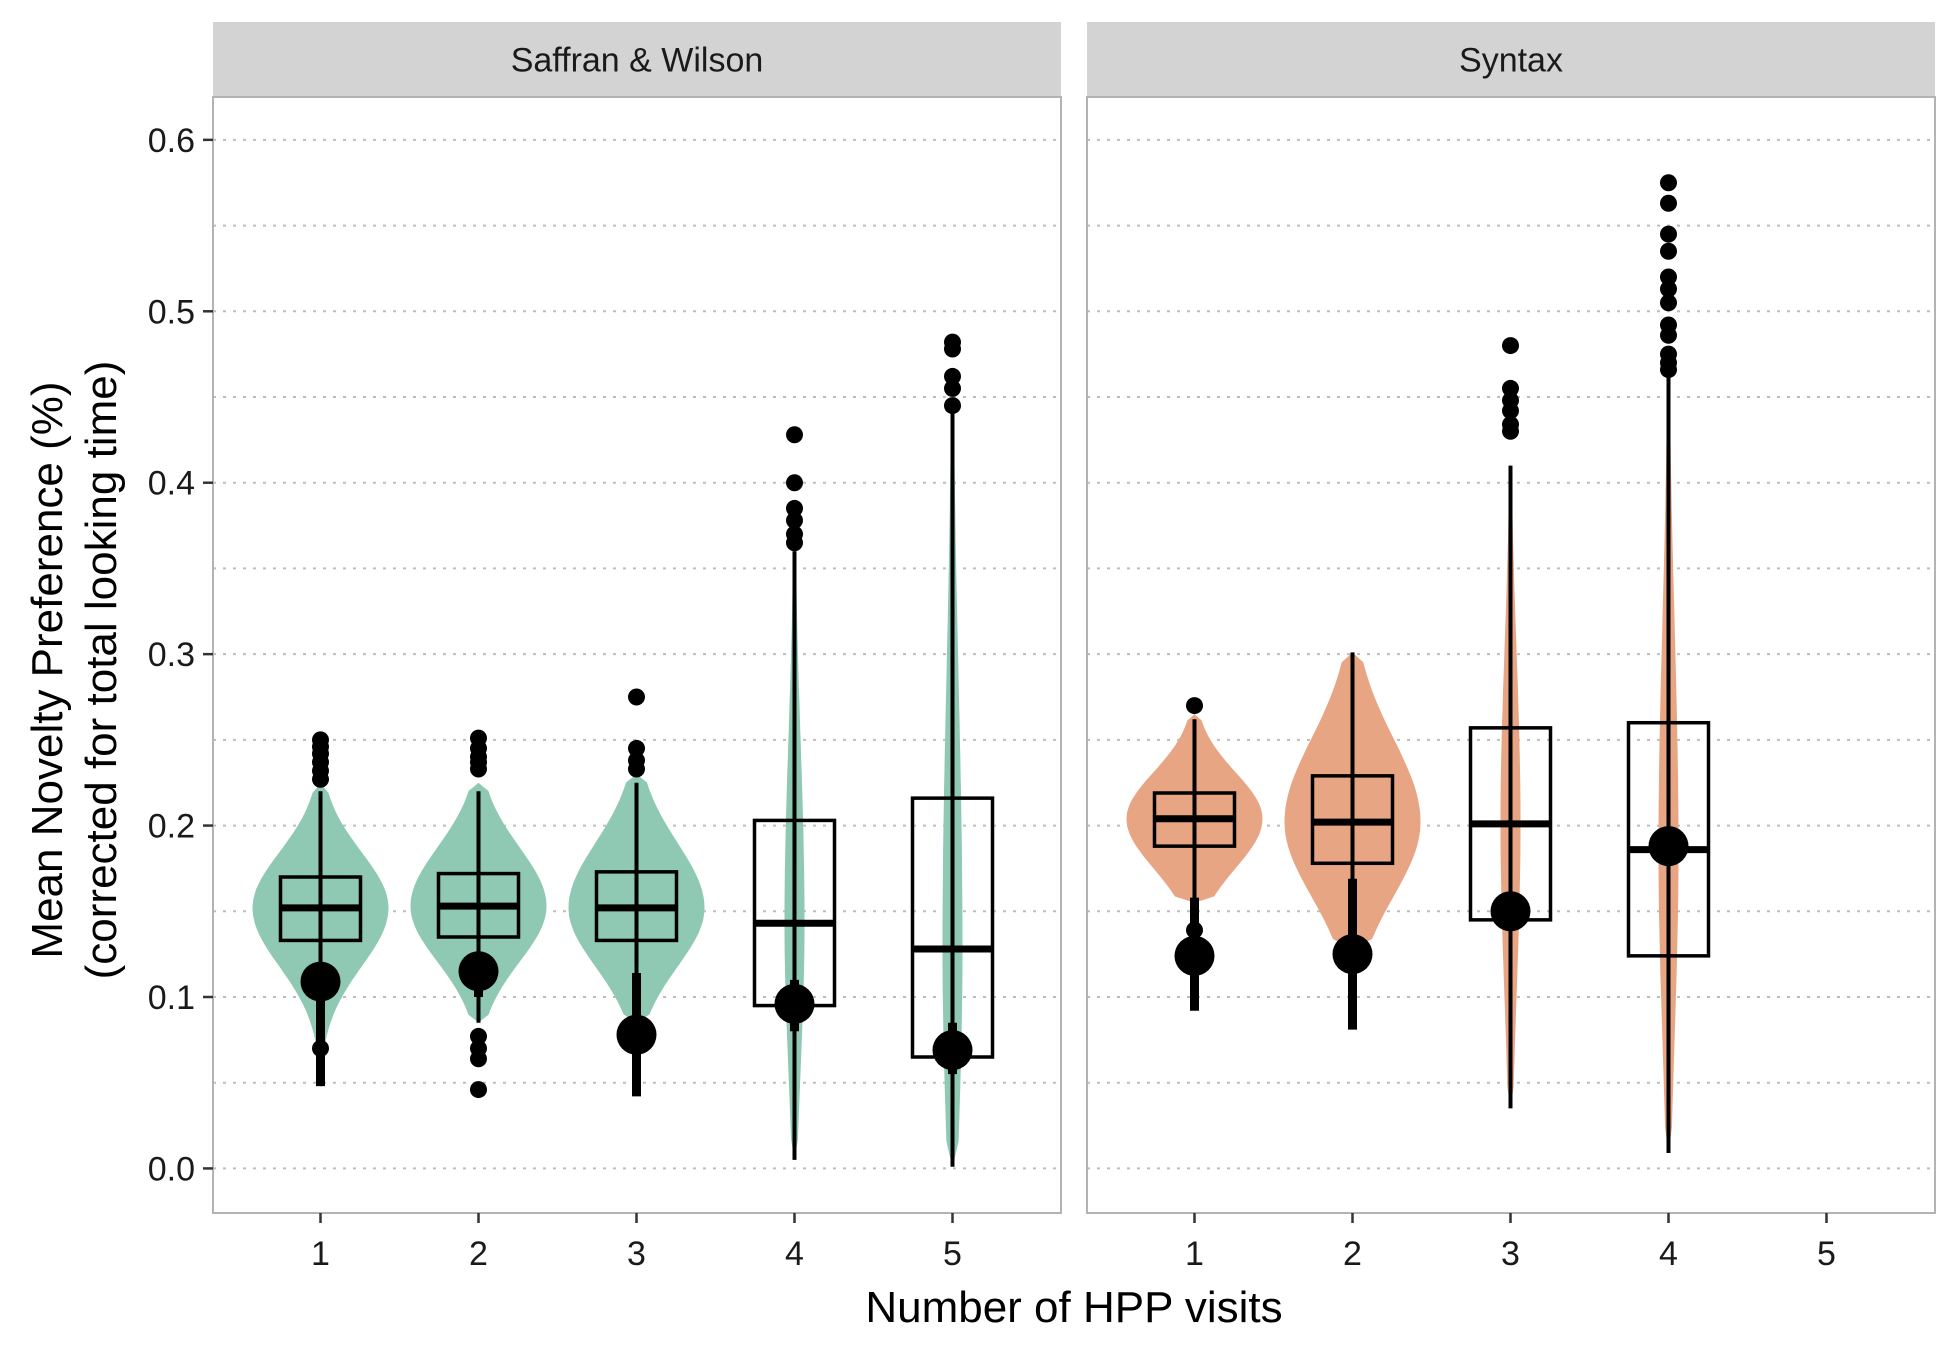 The width and height of the screenshot is (1950, 1349). I want to click on y-tick-label: 0.6, so click(171, 141).